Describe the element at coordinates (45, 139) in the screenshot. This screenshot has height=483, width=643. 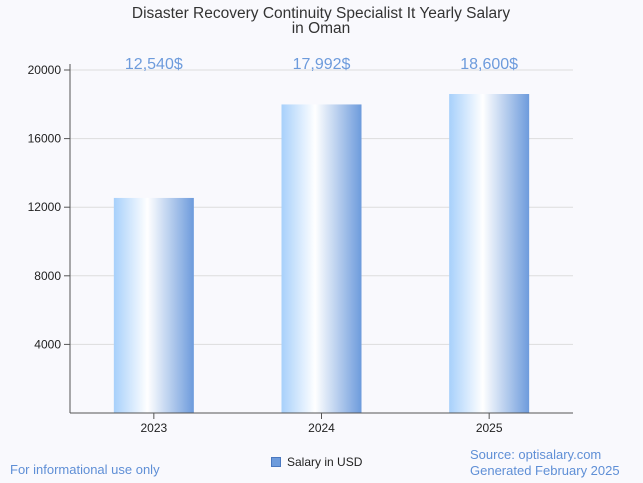
I see `y-tick-label: 16000` at that location.